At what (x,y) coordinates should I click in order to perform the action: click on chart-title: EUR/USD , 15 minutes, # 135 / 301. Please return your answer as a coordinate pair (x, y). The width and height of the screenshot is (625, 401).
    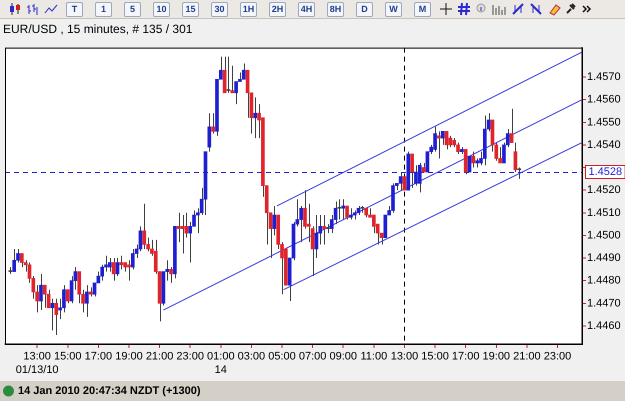
    Looking at the image, I should click on (97, 29).